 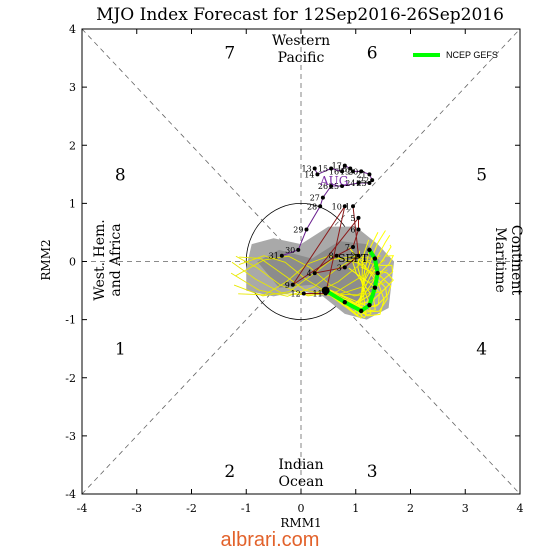 What do you see at coordinates (72, 145) in the screenshot?
I see `y-tick-label-6: 2` at bounding box center [72, 145].